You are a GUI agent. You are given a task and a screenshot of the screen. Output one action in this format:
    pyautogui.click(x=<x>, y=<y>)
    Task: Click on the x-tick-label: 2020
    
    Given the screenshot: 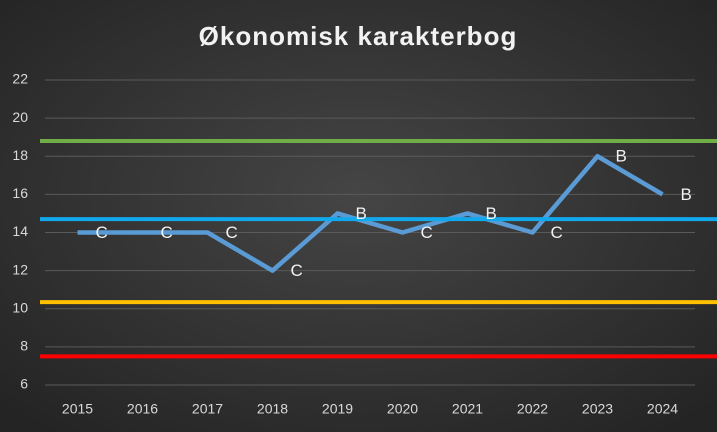 What is the action you would take?
    pyautogui.click(x=402, y=409)
    